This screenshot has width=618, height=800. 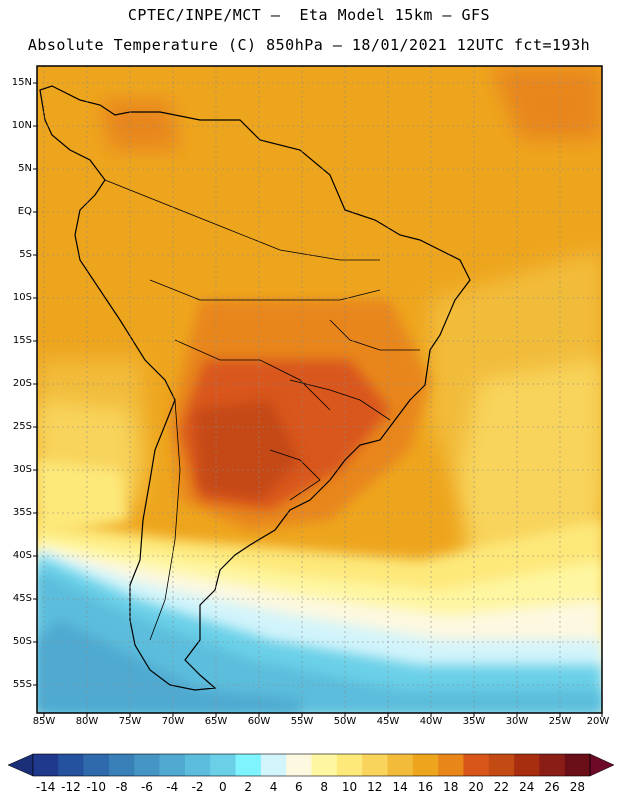 What do you see at coordinates (22, 297) in the screenshot?
I see `lat-label: 10S` at bounding box center [22, 297].